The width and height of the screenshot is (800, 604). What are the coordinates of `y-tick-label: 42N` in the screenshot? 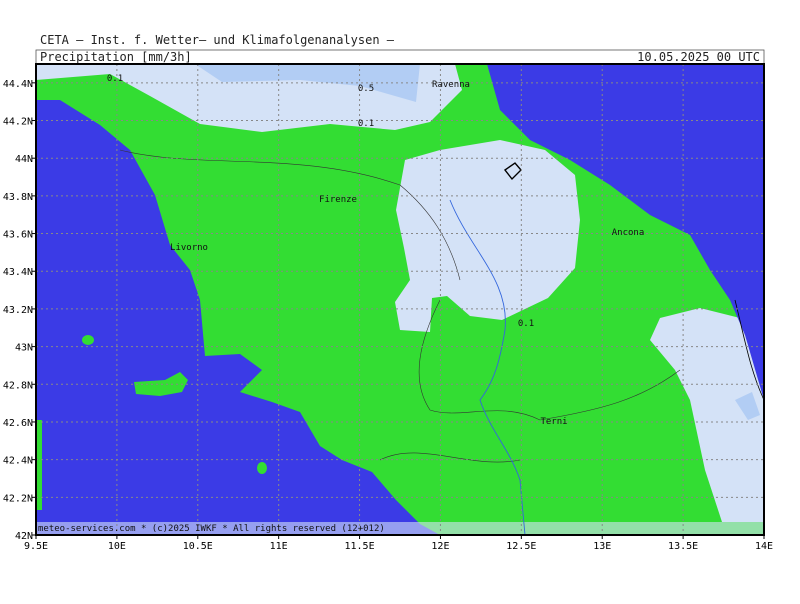 It's located at (24, 536).